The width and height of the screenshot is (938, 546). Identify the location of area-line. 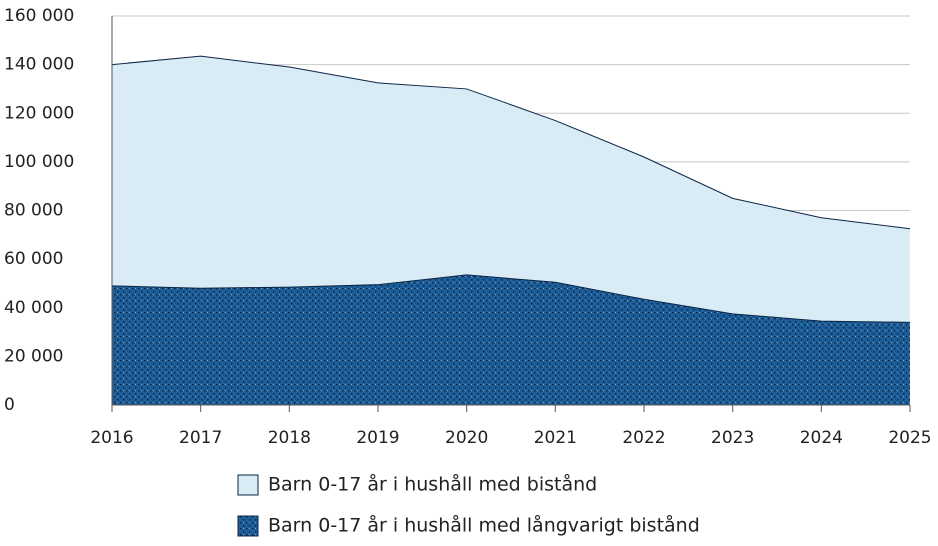
(511, 298).